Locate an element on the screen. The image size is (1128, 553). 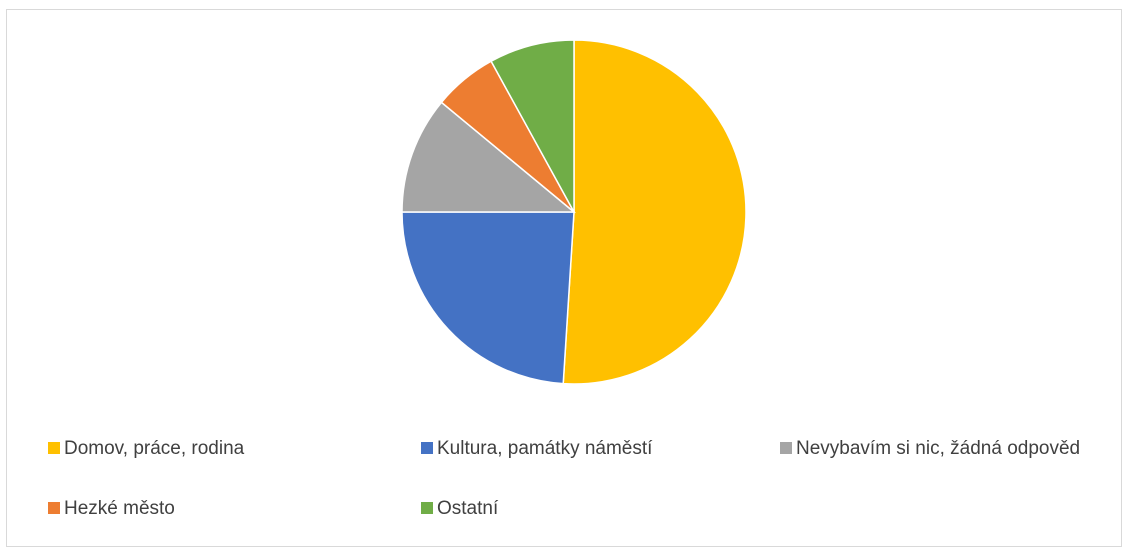
legend-label: Domov, práce, rodina is located at coordinates (154, 448).